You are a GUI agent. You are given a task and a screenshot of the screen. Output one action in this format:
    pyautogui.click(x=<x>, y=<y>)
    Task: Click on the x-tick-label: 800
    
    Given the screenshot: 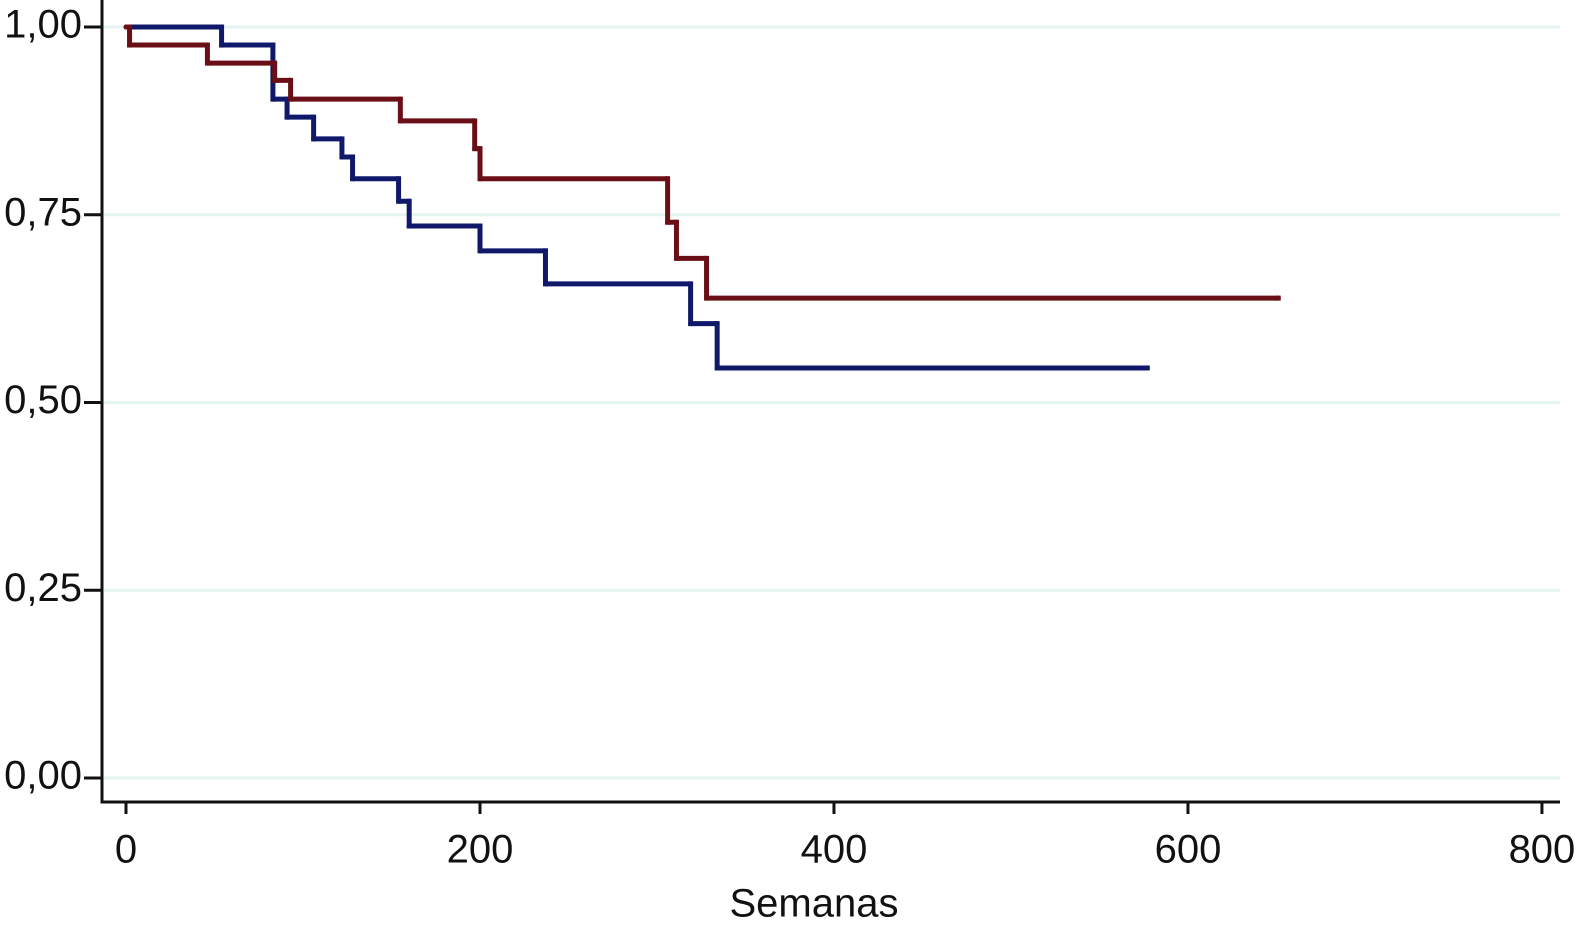 What is the action you would take?
    pyautogui.click(x=1542, y=850)
    